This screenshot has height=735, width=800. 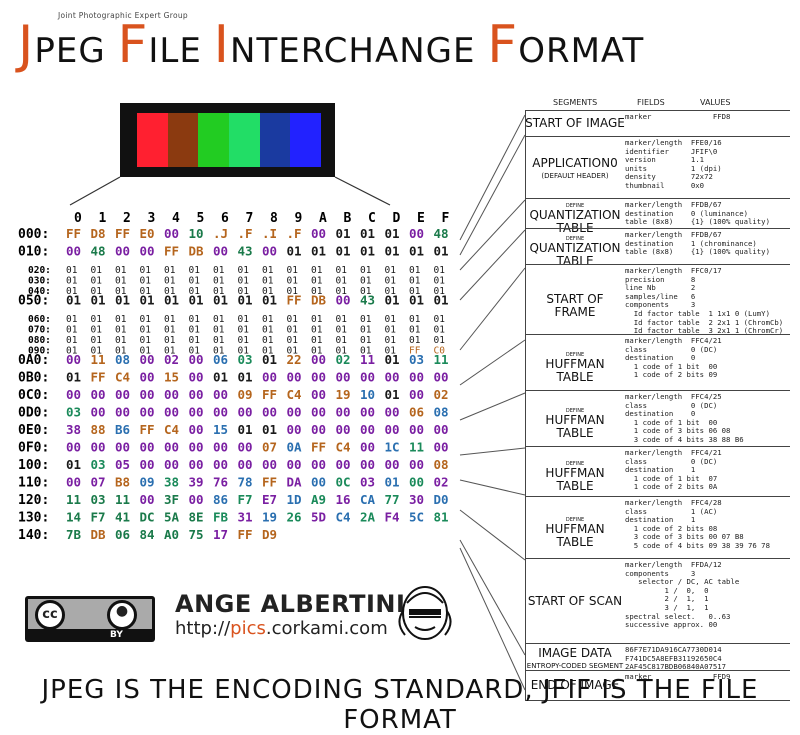 I want to click on hex-col-header: D, so click(x=397, y=218).